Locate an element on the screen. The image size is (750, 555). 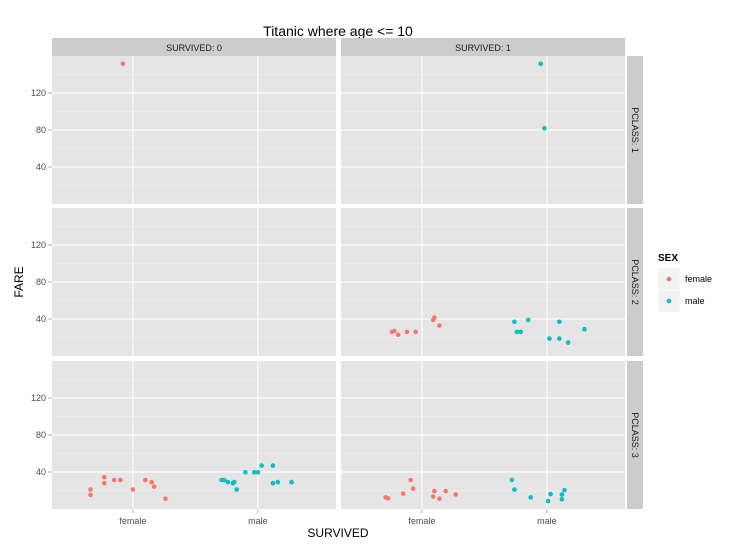
facet-strip-label-row-3: PCLASS: 3 is located at coordinates (635, 435).